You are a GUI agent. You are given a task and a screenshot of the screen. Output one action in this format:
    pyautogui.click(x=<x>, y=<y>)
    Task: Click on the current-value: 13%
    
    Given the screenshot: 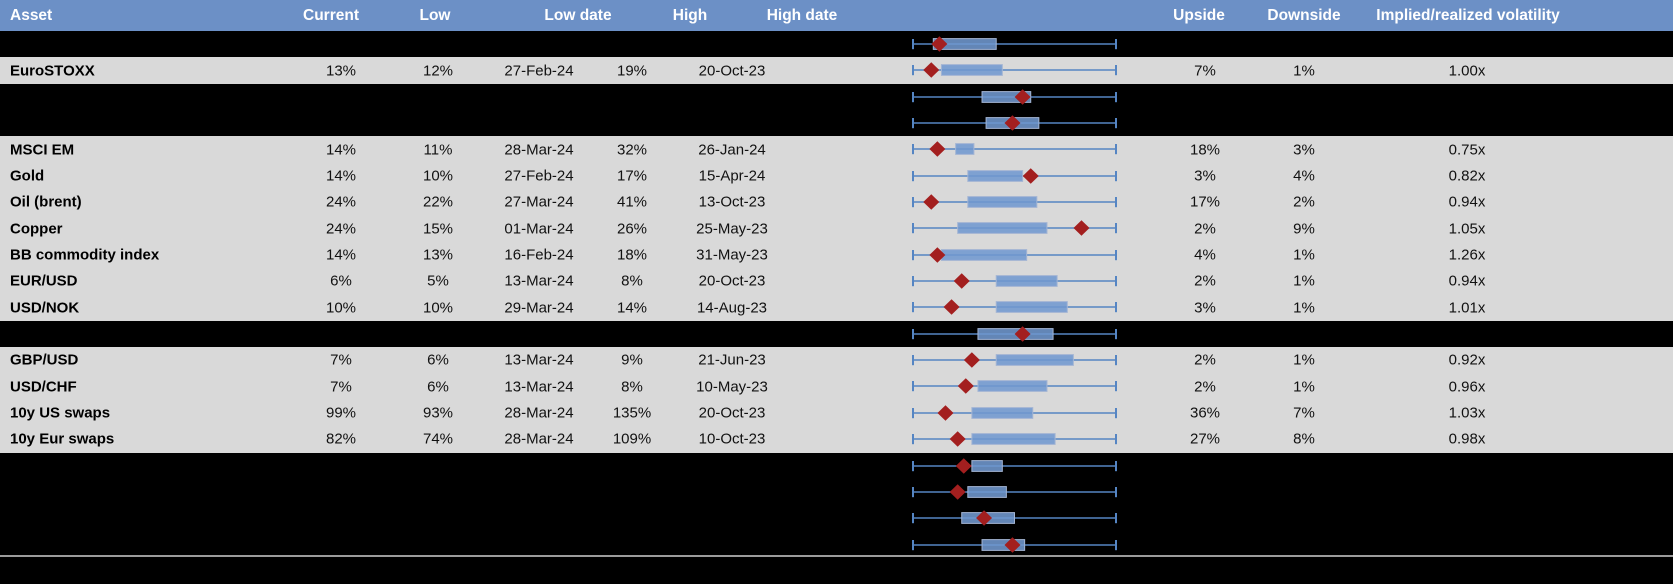 What is the action you would take?
    pyautogui.click(x=341, y=71)
    